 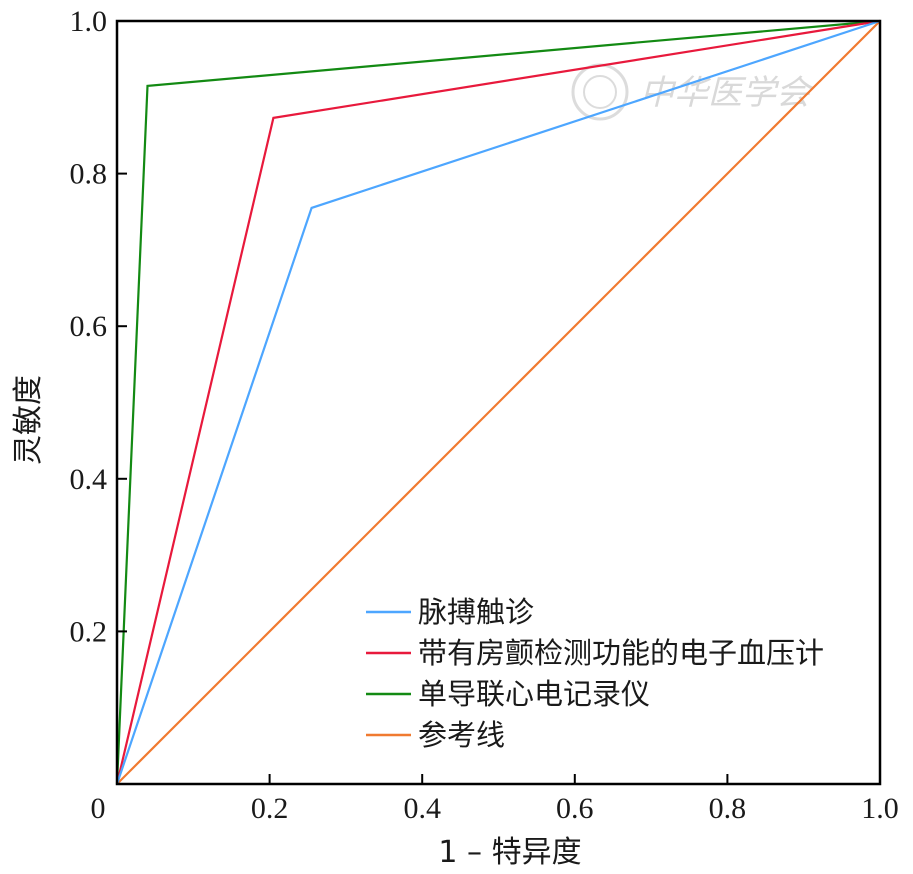 I want to click on y-tick-label: 0.2, so click(x=89, y=631).